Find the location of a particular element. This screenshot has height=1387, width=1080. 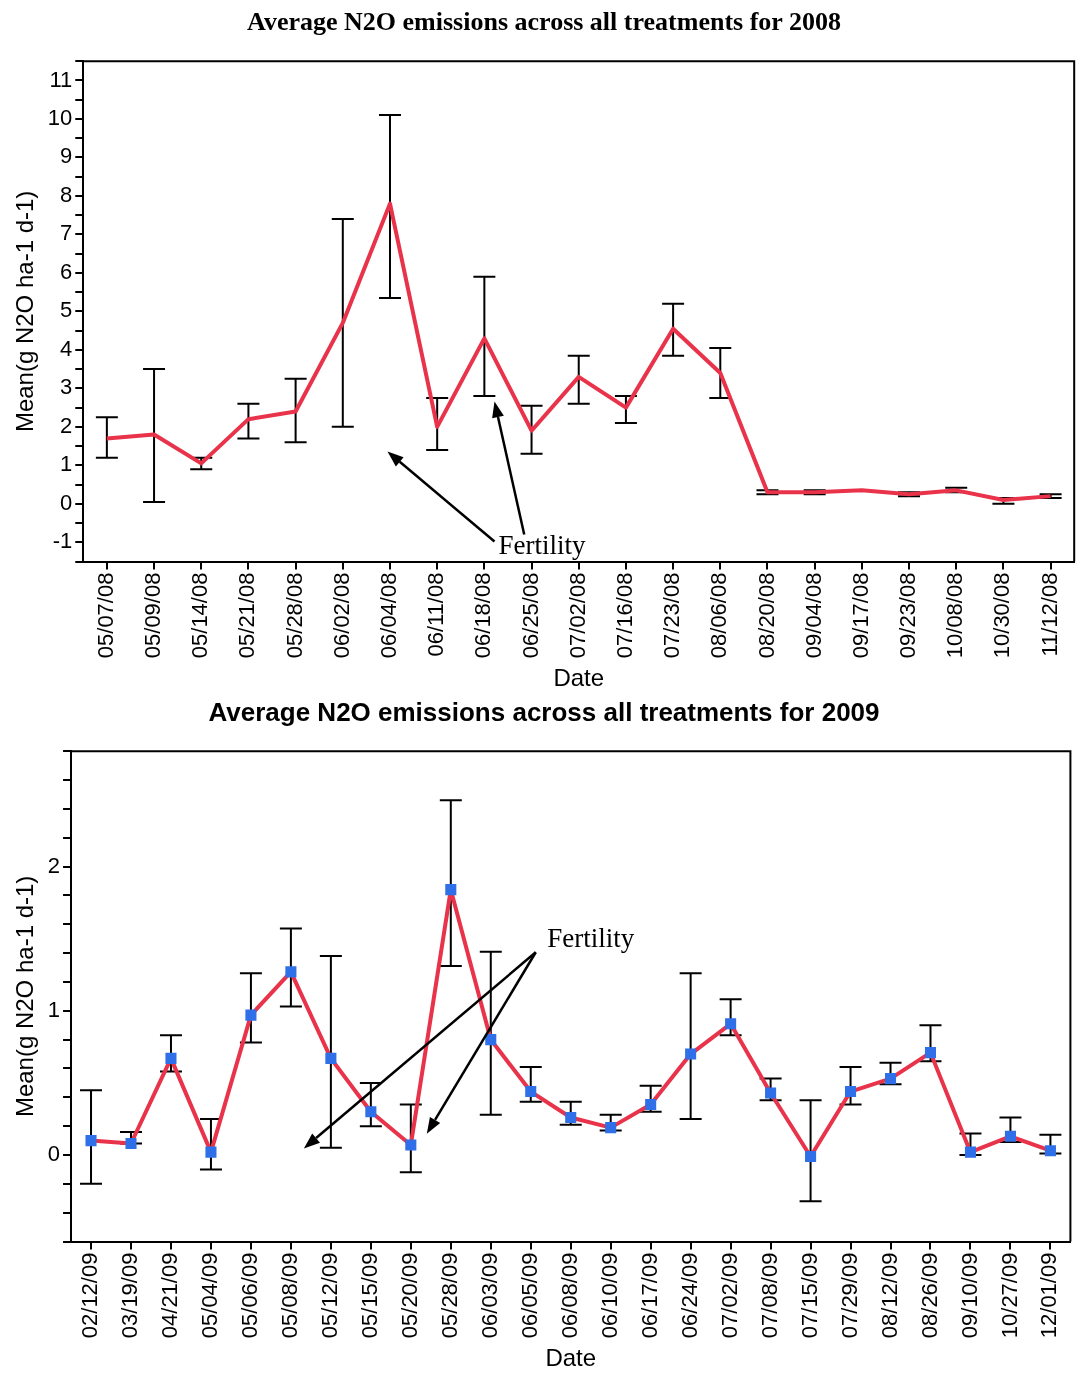

x-tick-label: 05/07/08 is located at coordinates (105, 615).